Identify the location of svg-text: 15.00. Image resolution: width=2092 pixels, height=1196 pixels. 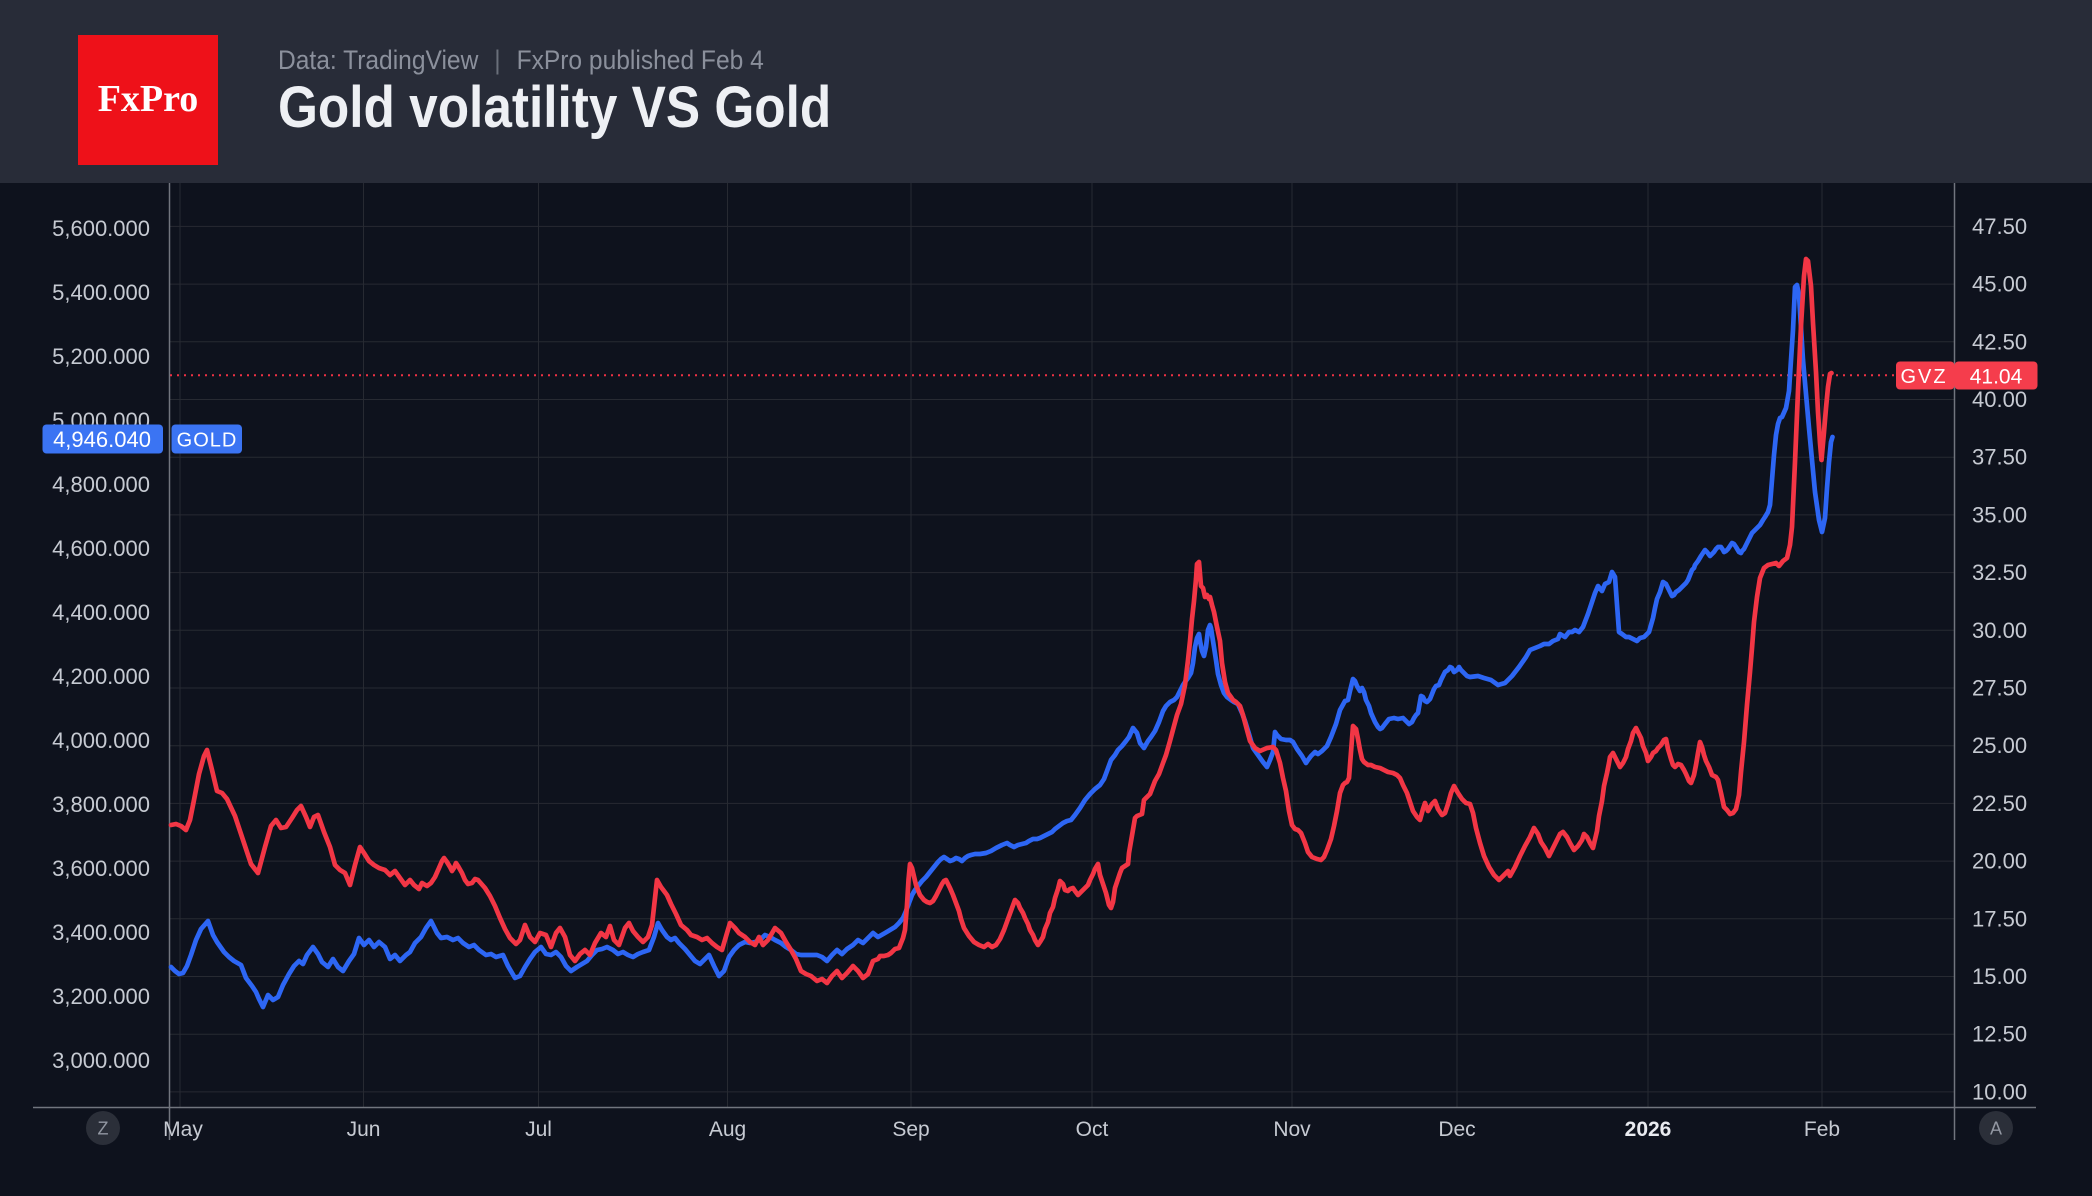
(1999, 976).